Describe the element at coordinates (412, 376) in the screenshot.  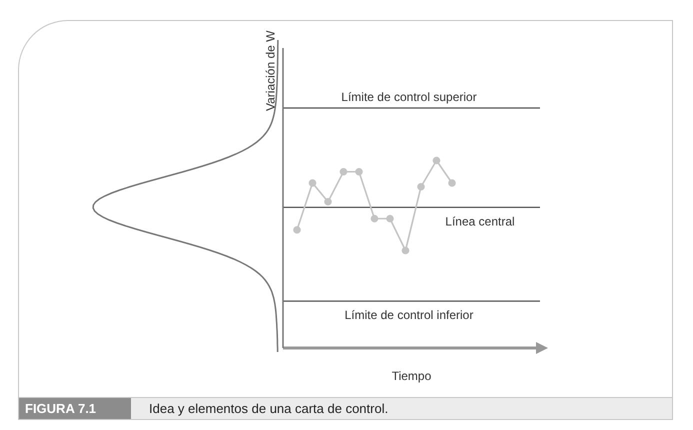
I see `x-axis-title: Tiempo` at that location.